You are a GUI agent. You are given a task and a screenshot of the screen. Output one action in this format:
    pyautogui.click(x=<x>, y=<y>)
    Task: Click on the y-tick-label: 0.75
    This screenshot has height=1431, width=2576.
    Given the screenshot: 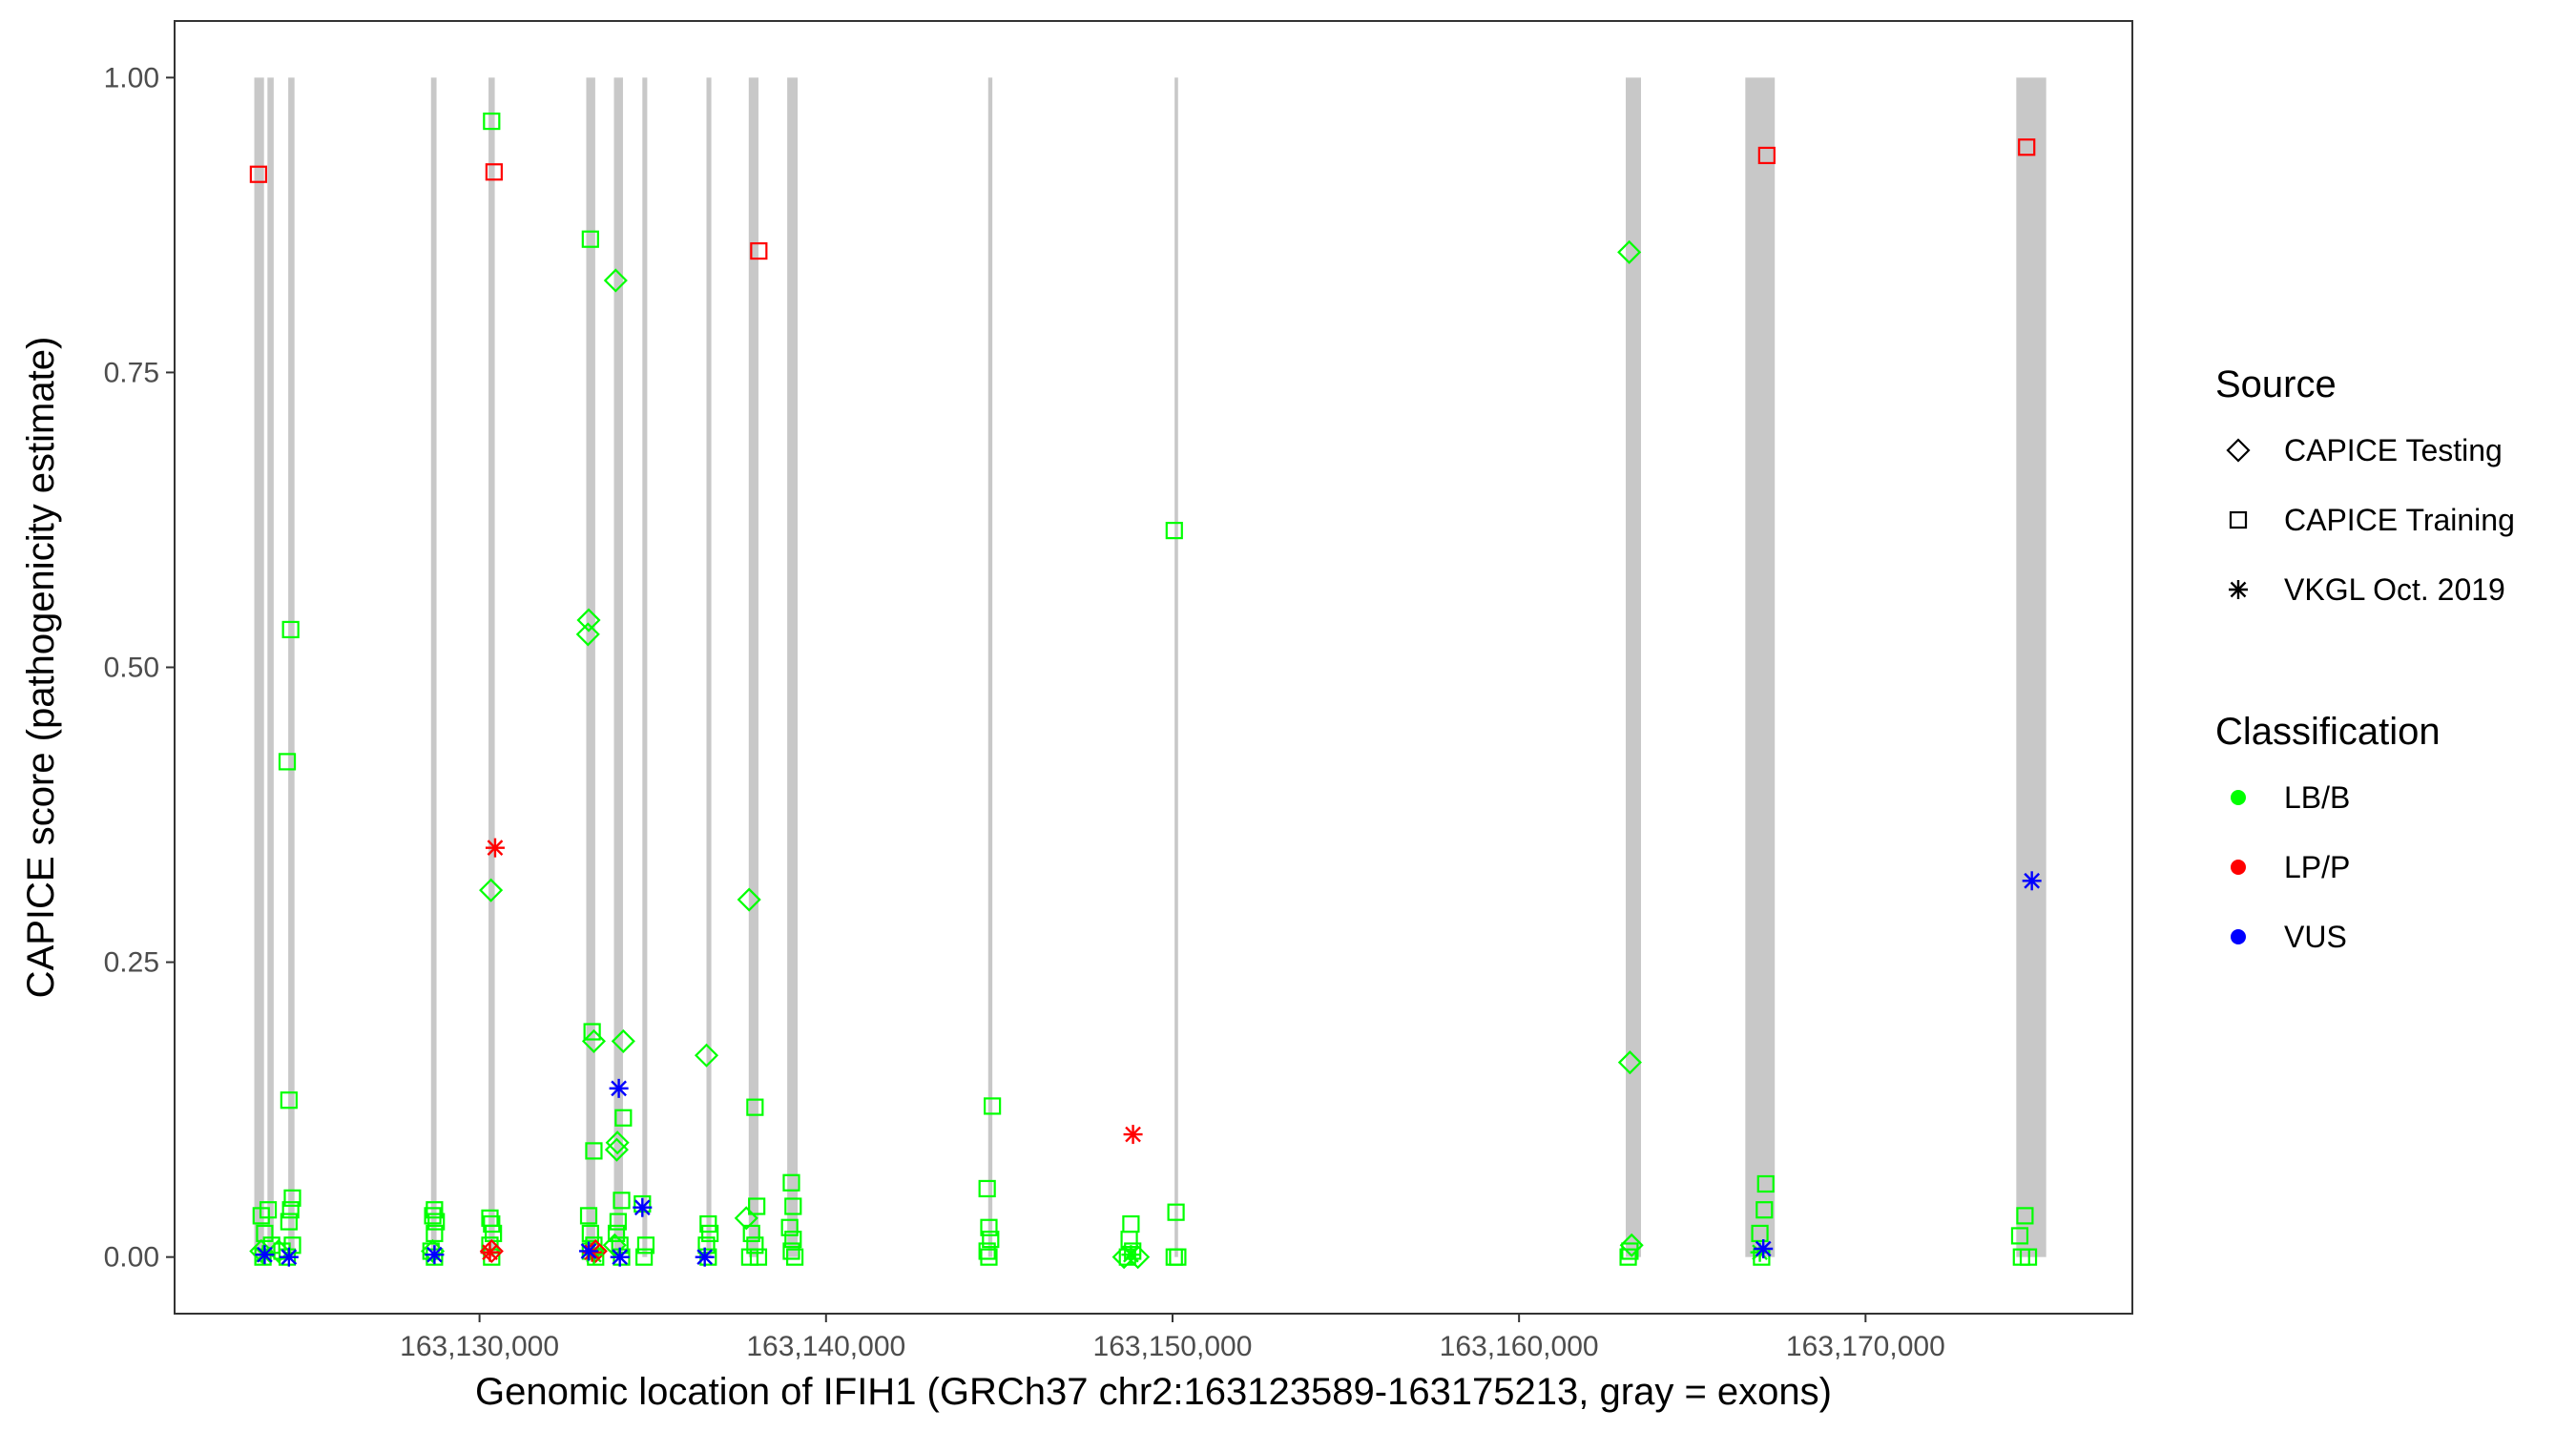 What is the action you would take?
    pyautogui.click(x=131, y=372)
    